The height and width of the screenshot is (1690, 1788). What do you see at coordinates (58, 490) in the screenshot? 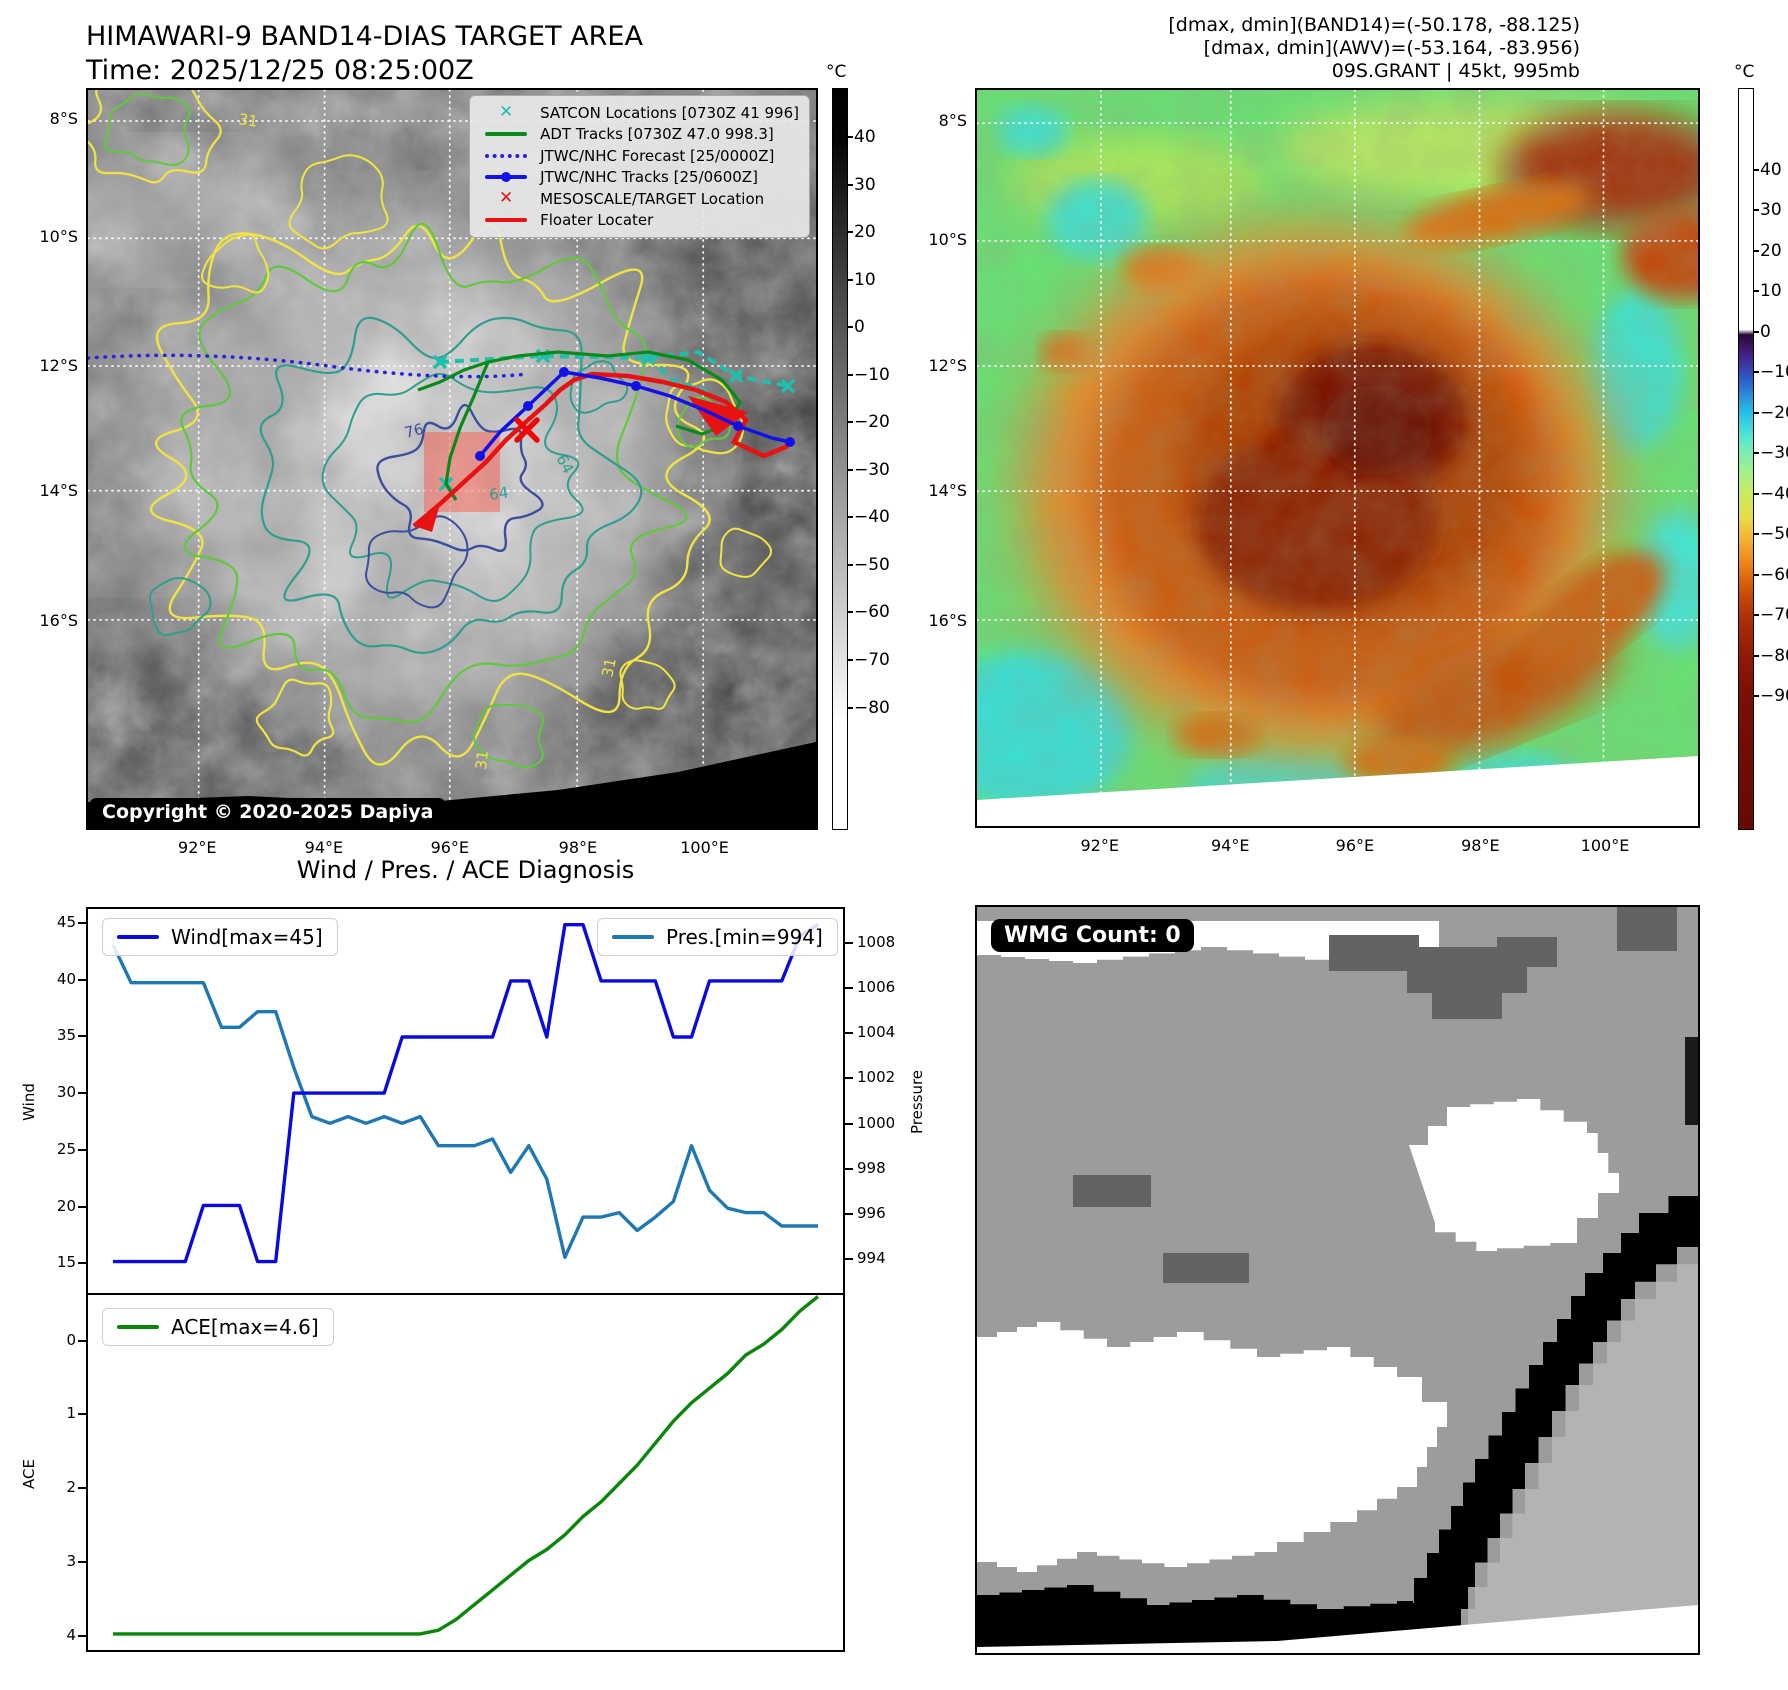
I see `lat-tick-label: 14°S` at bounding box center [58, 490].